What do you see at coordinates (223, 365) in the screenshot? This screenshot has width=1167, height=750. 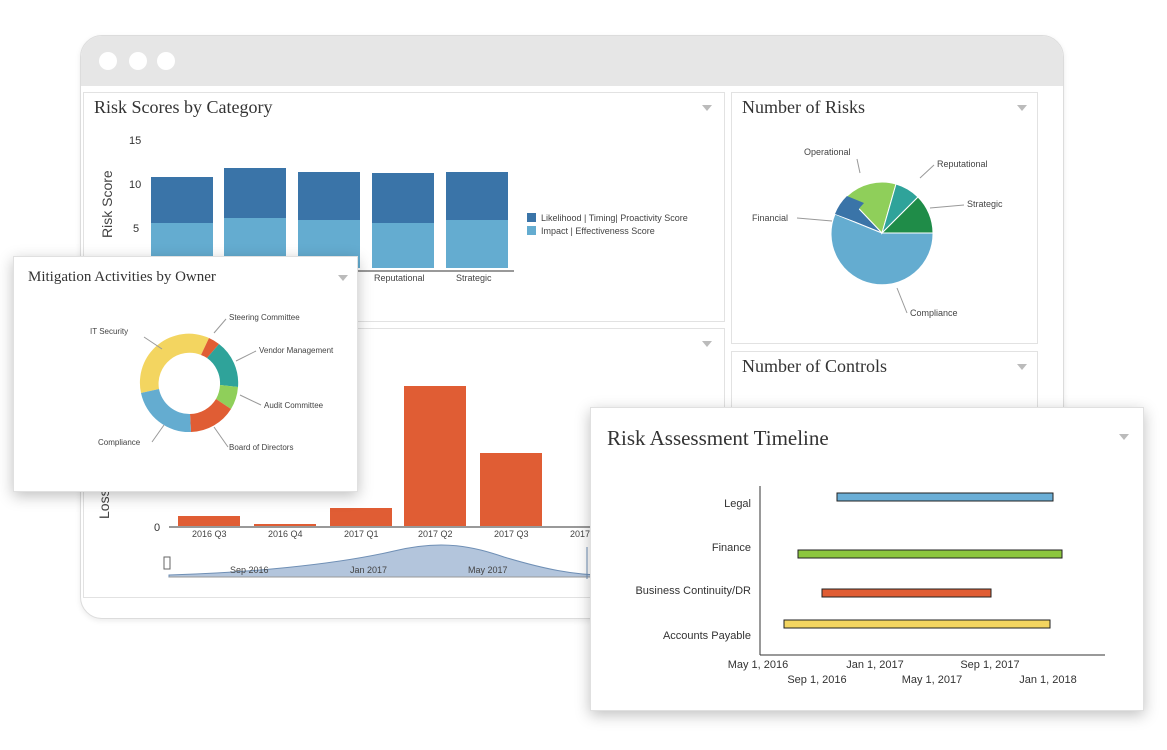 I see `donut-slice-vendor` at bounding box center [223, 365].